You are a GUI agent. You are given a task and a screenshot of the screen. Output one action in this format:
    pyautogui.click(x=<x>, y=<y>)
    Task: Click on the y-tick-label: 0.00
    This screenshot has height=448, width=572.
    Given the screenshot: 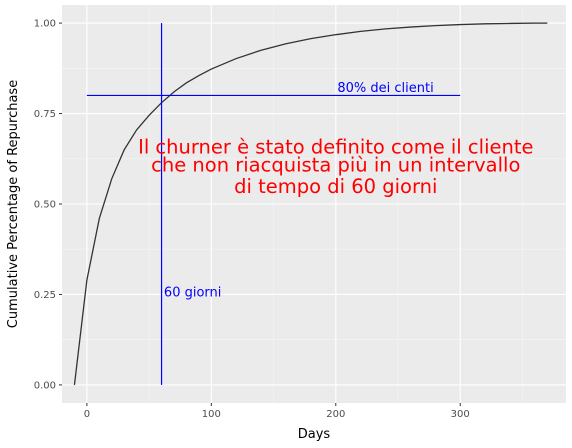 What is the action you would take?
    pyautogui.click(x=45, y=385)
    